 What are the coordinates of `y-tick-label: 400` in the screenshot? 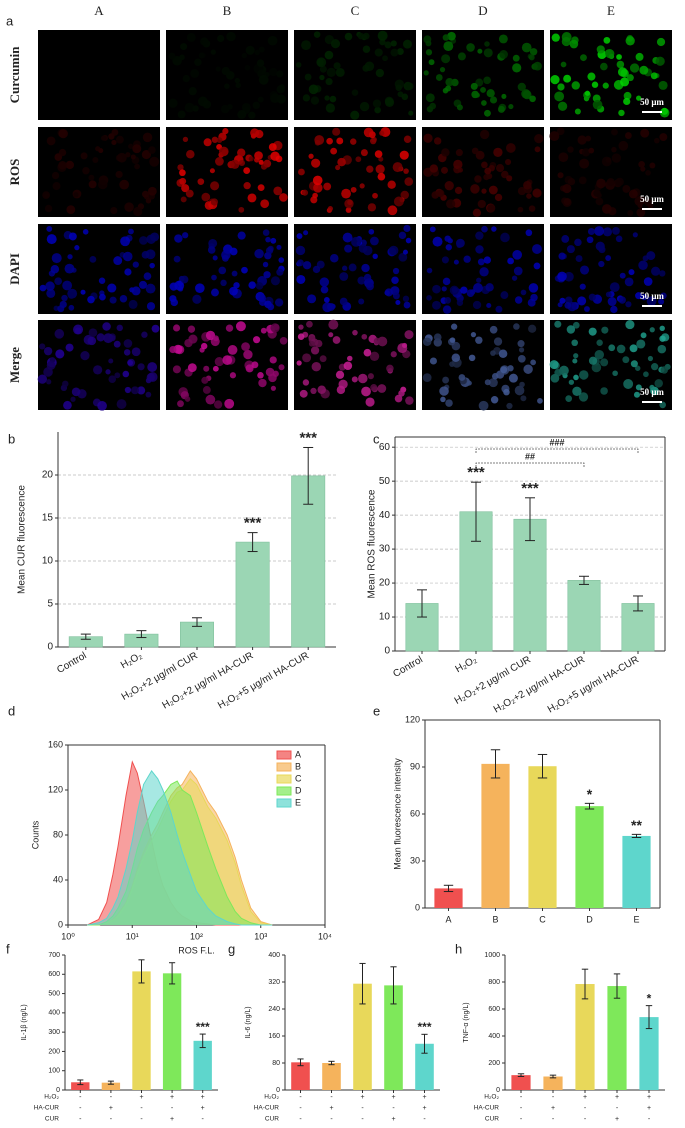 It's located at (494, 1036).